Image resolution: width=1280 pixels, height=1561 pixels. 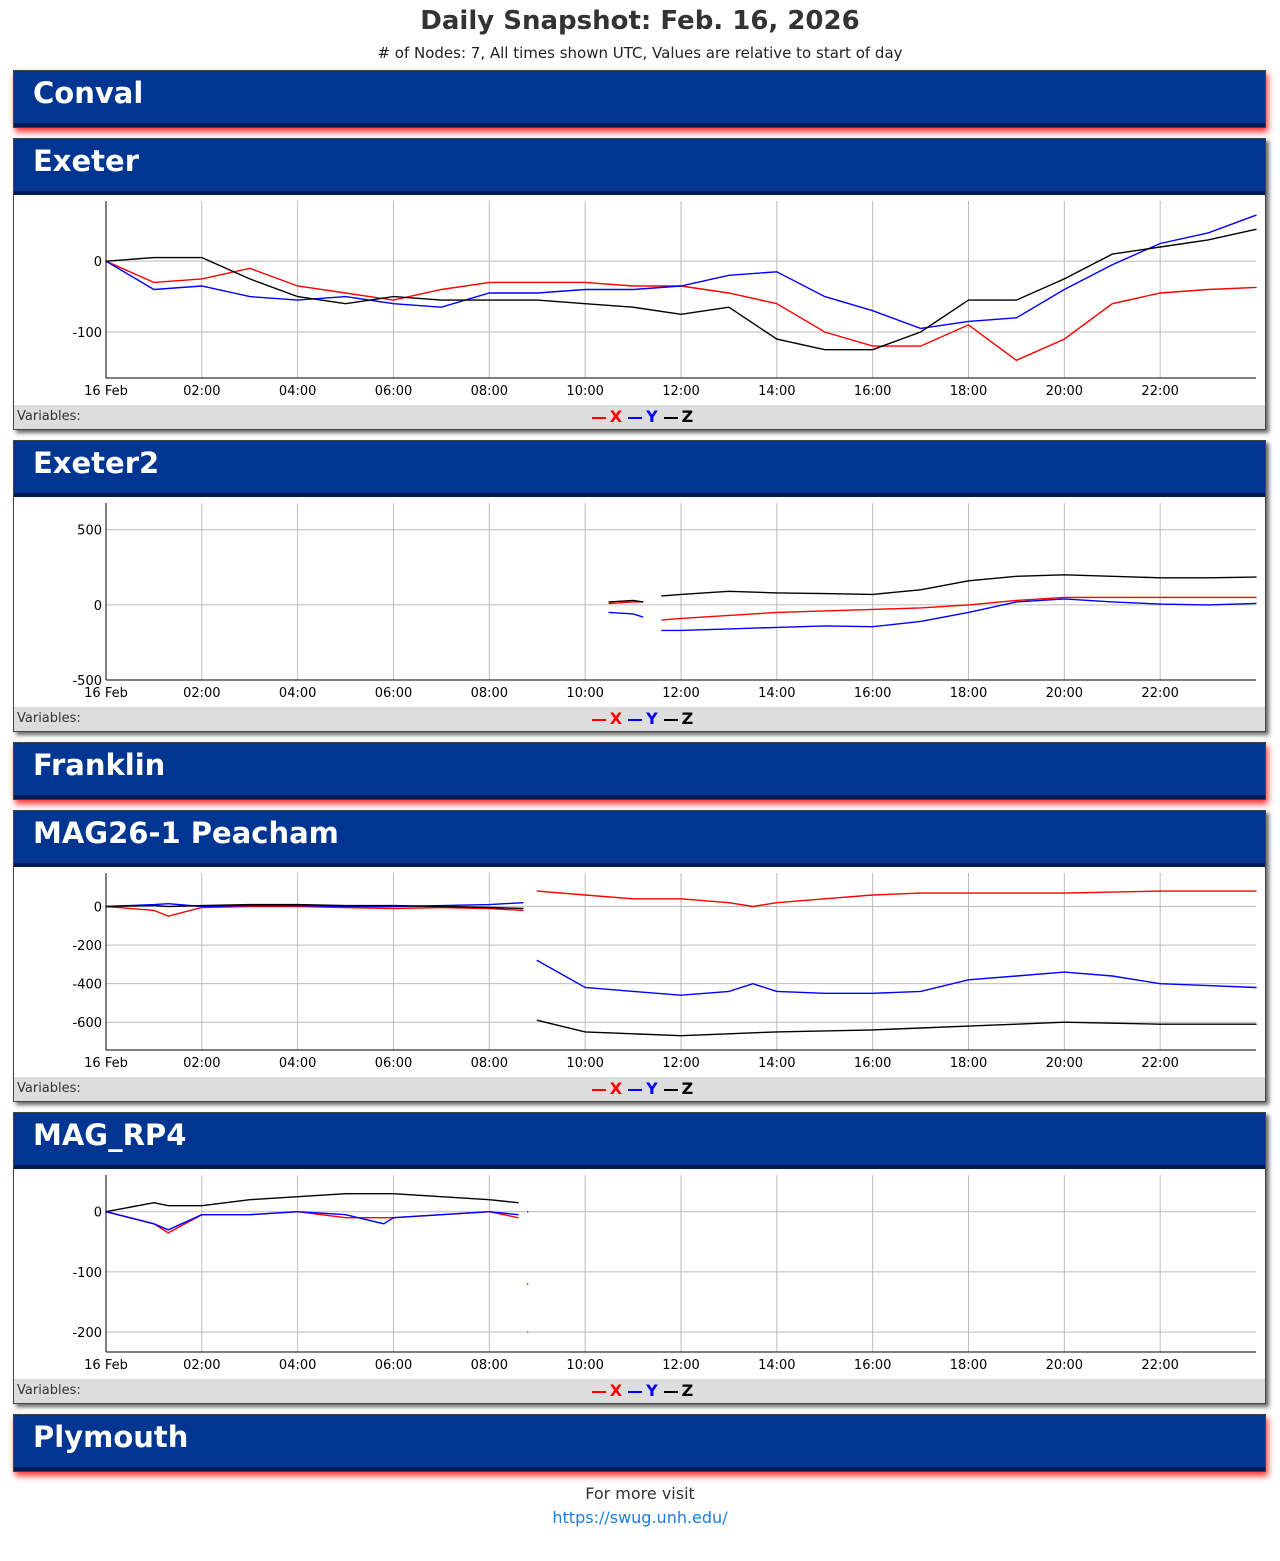 What do you see at coordinates (639, 1141) in the screenshot?
I see `node-name: MAG_RP4` at bounding box center [639, 1141].